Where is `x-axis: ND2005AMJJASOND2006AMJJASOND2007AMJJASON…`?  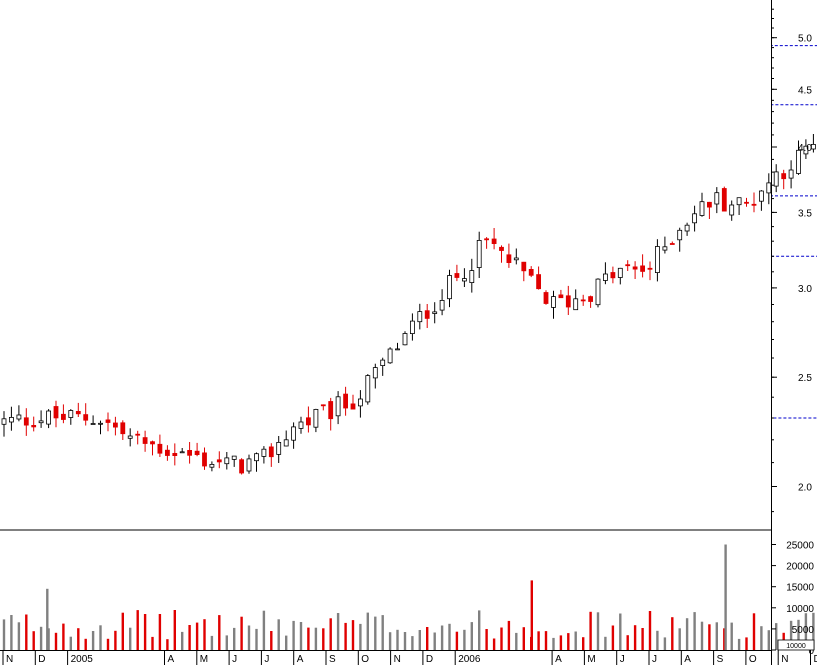 x-axis: ND2005AMJJASOND2006AMJJASOND2007AMJJASON… is located at coordinates (409, 657).